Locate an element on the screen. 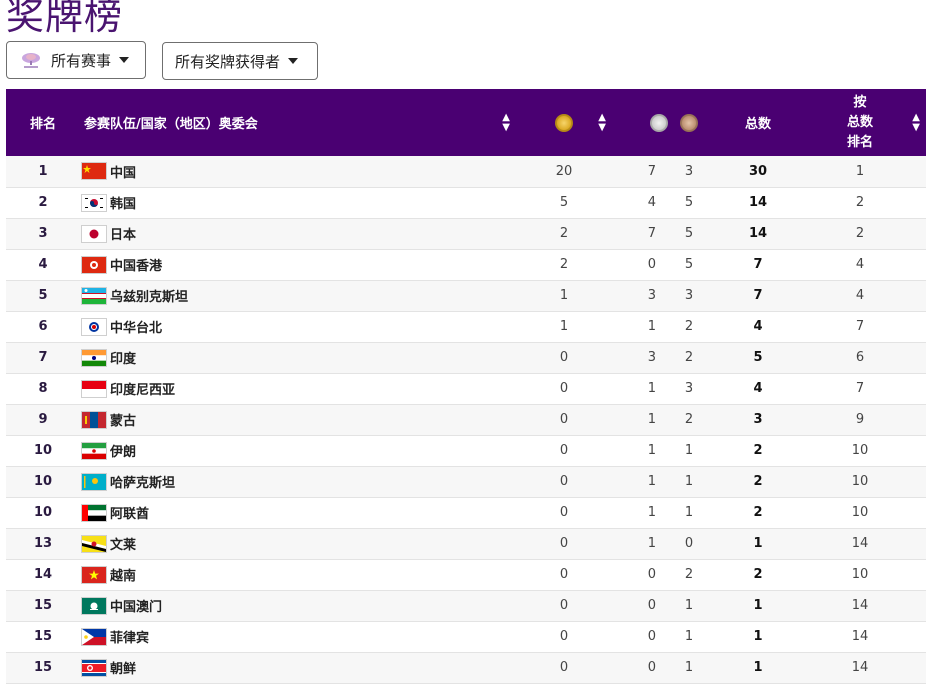 The width and height of the screenshot is (931, 684). table-row: 2 韩国 5 4 5 14 2 is located at coordinates (466, 202).